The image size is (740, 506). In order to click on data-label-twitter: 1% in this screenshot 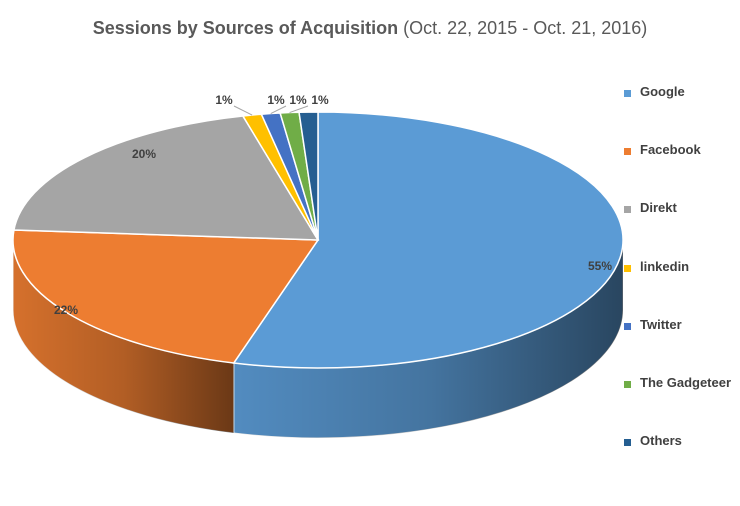, I will do `click(276, 100)`.